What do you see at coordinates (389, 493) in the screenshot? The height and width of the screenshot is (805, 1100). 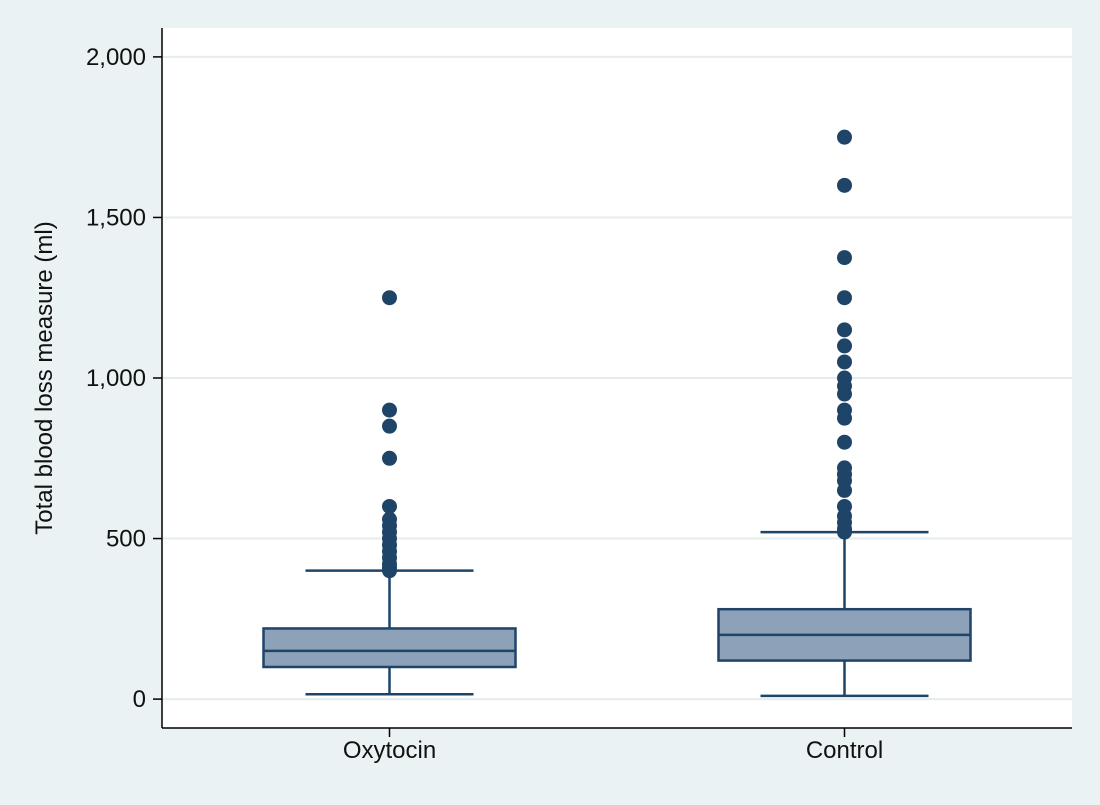 I see `box-oxytocin` at bounding box center [389, 493].